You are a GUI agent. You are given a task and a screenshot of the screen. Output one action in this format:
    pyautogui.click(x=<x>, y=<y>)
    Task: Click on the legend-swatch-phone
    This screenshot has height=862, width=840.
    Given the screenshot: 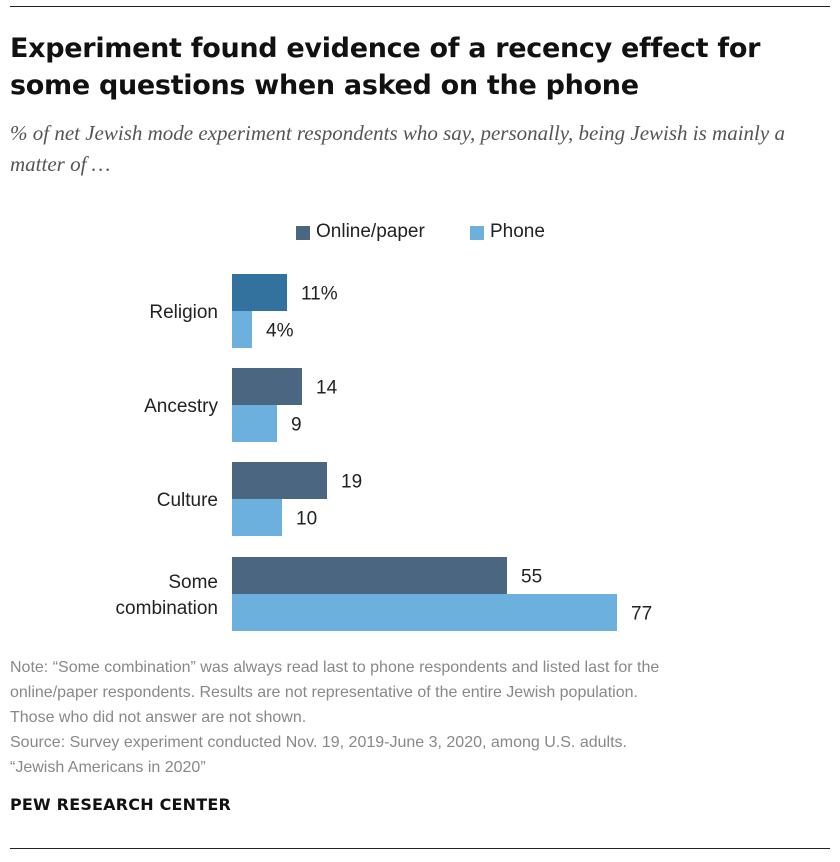 What is the action you would take?
    pyautogui.click(x=477, y=233)
    